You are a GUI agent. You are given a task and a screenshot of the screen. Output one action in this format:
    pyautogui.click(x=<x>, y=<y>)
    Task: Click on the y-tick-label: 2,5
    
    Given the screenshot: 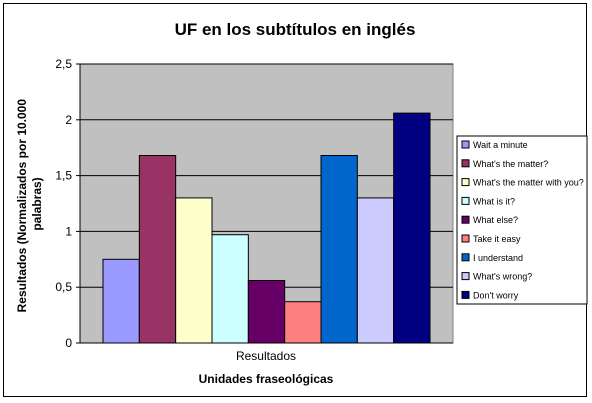 What is the action you would take?
    pyautogui.click(x=63, y=64)
    